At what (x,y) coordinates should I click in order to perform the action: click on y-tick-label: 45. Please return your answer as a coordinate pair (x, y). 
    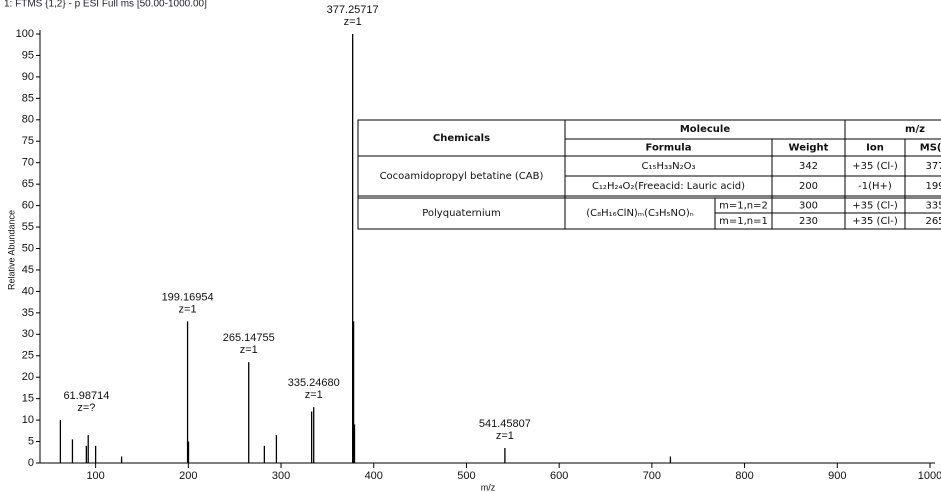
    Looking at the image, I should click on (28, 270).